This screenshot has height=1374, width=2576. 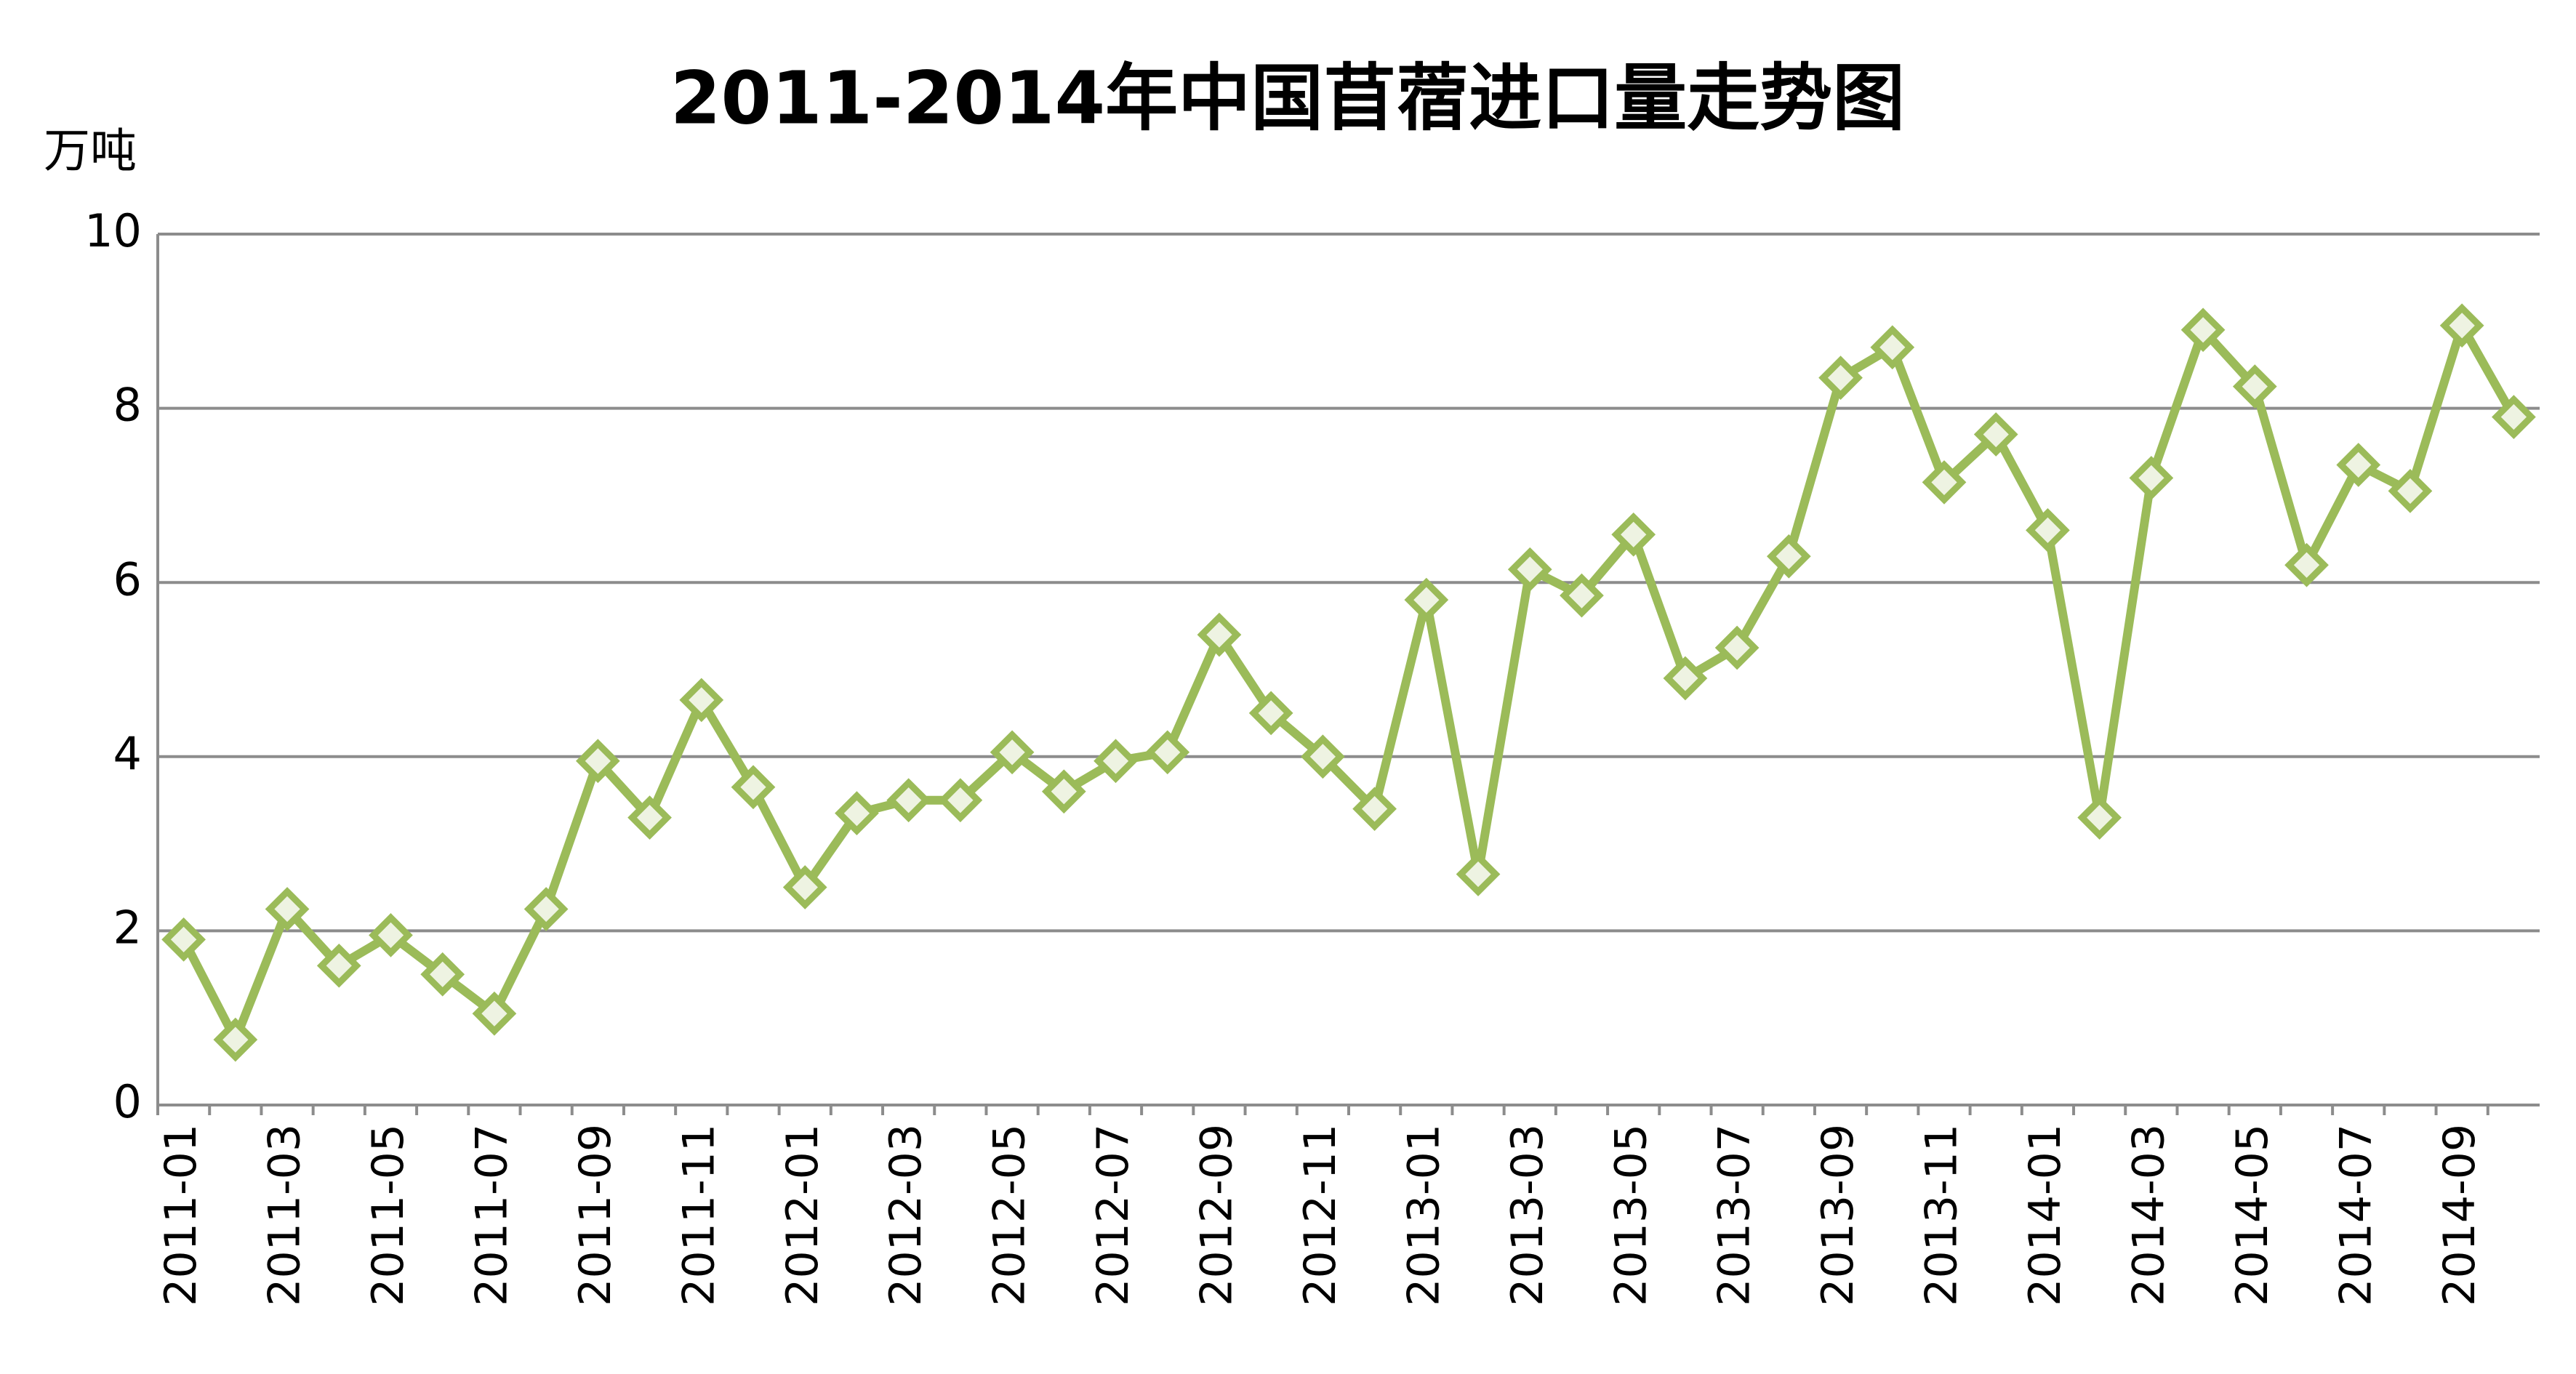 What do you see at coordinates (803, 1215) in the screenshot?
I see `x-tick-label: 2012-01` at bounding box center [803, 1215].